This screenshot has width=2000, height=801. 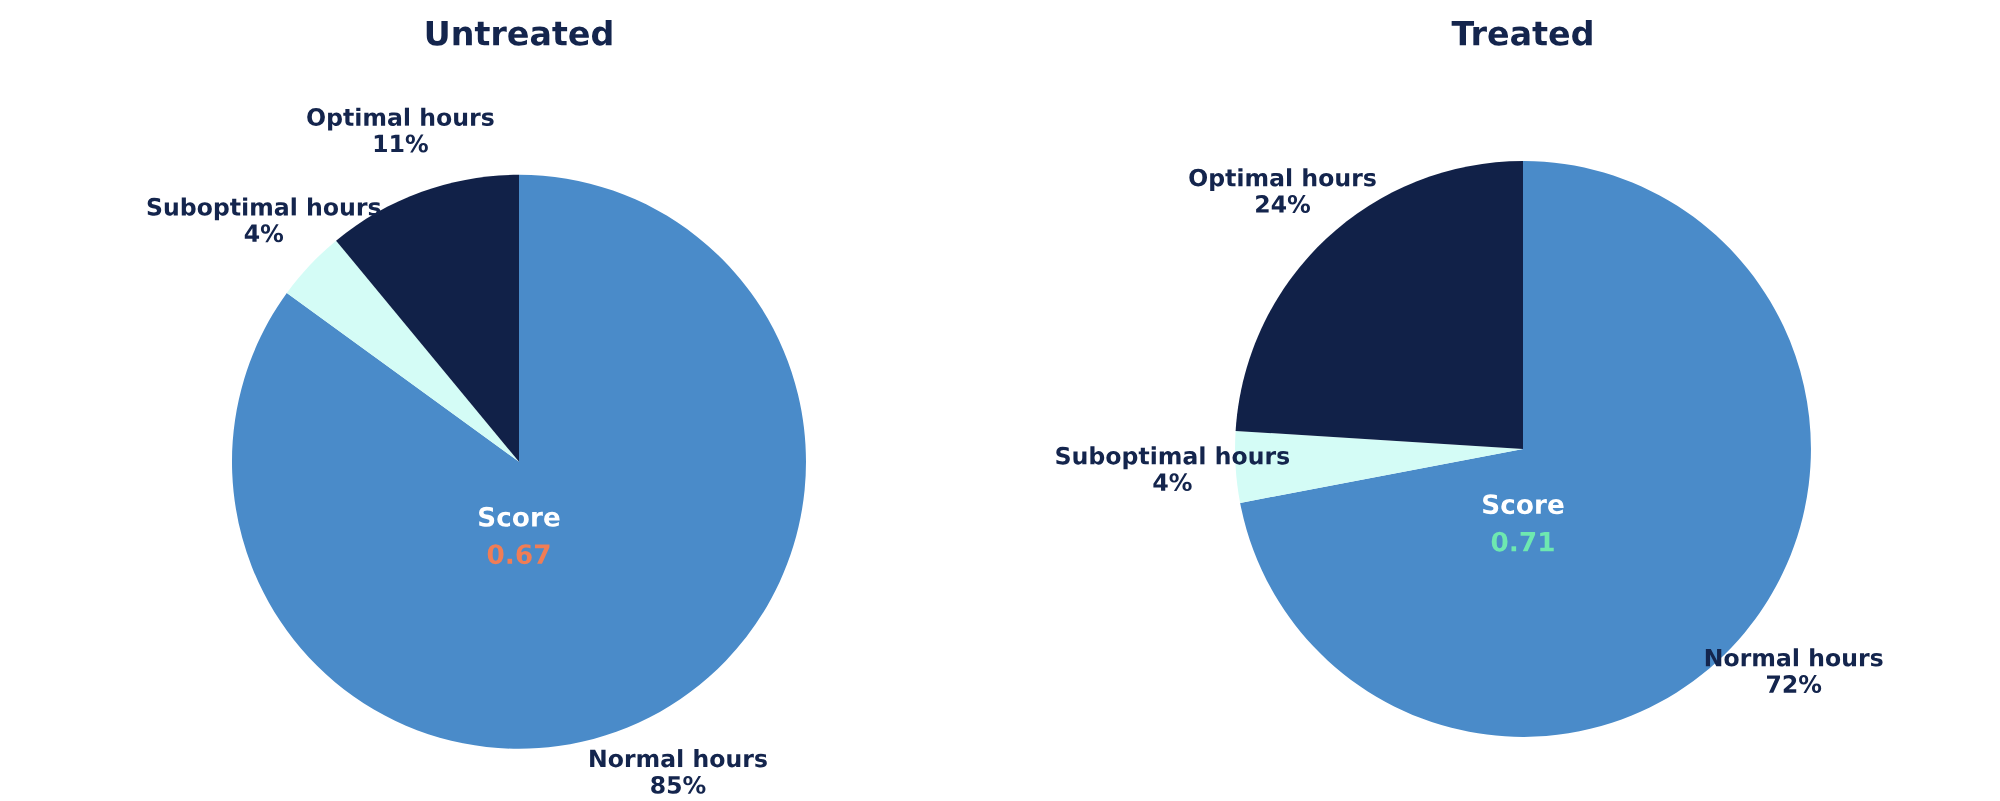 What do you see at coordinates (1522, 541) in the screenshot?
I see `text: 0.71` at bounding box center [1522, 541].